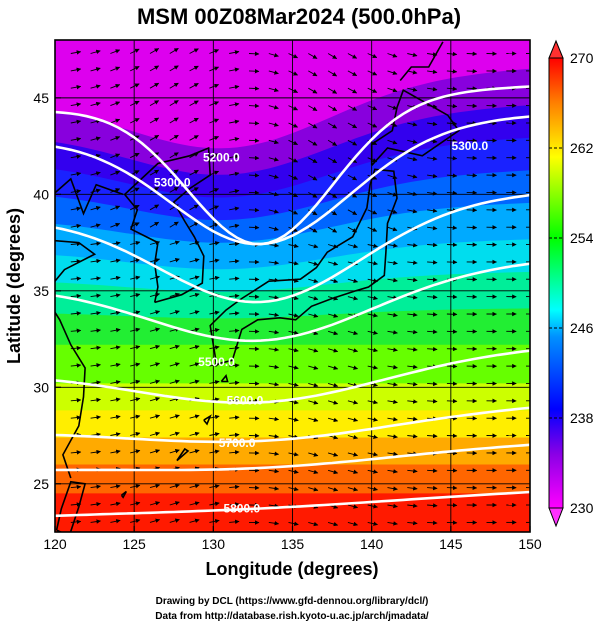  What do you see at coordinates (582, 238) in the screenshot?
I see `colorbar-tick-label: 254` at bounding box center [582, 238].